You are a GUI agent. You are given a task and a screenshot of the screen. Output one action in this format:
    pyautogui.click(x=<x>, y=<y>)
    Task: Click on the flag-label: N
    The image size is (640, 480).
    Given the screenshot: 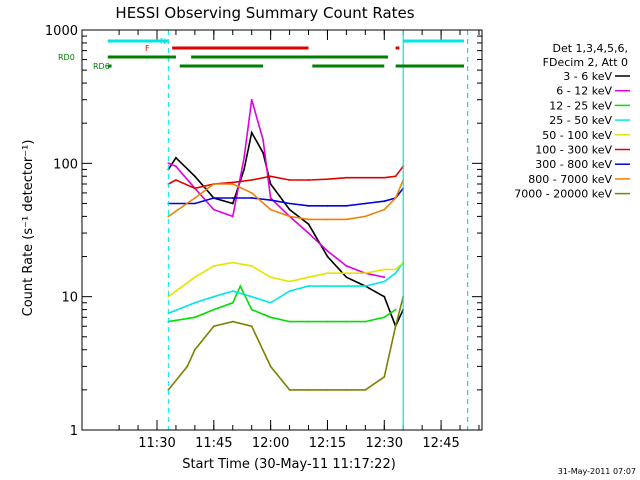 What is the action you would take?
    pyautogui.click(x=163, y=41)
    